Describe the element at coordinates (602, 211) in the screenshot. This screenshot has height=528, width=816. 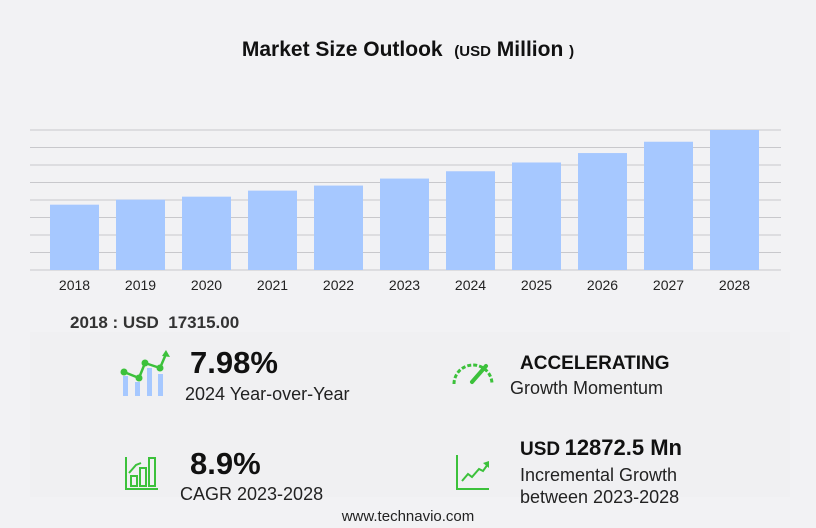
I see `bar-2026` at that location.